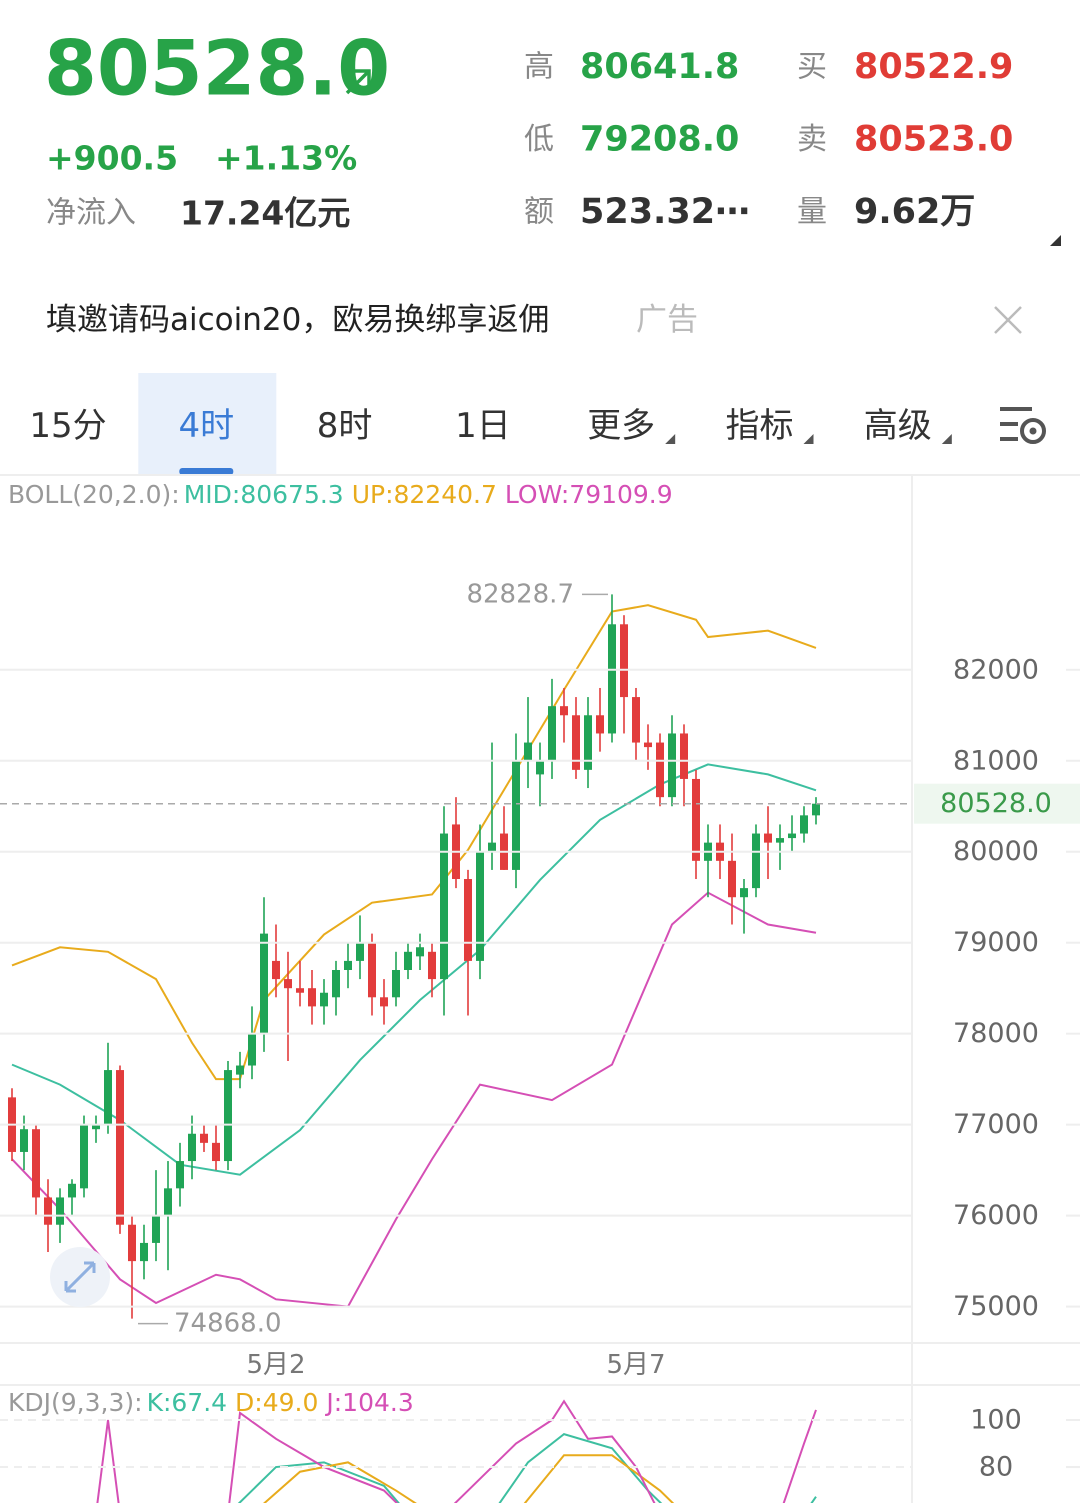 This screenshot has height=1503, width=1080. I want to click on last-price-tag, so click(997, 803).